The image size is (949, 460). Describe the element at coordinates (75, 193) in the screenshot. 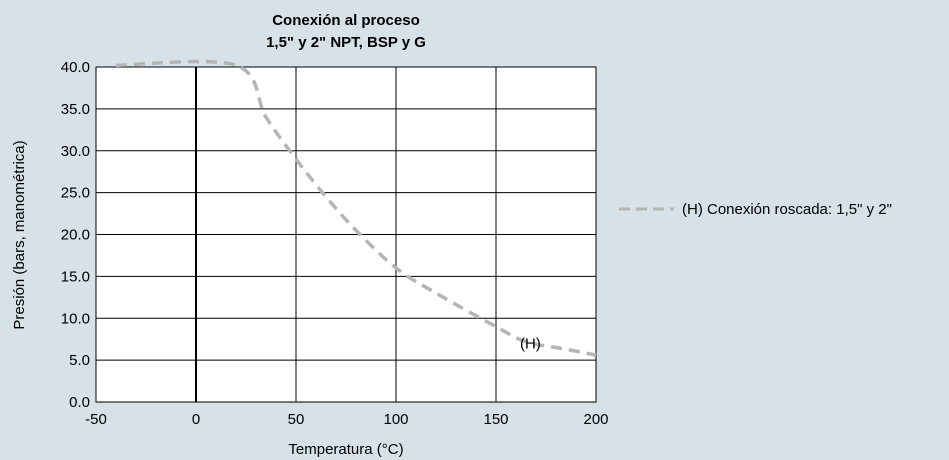

I see `y-tick-label: 25.0` at that location.